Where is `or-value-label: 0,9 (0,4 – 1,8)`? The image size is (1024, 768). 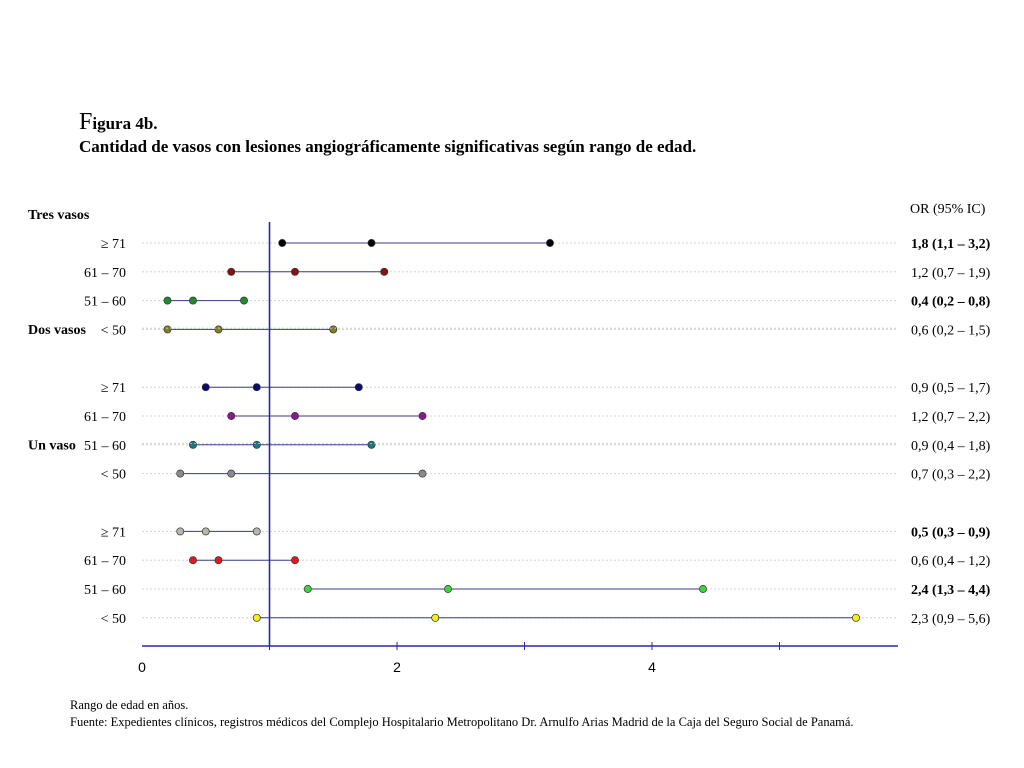
or-value-label: 0,9 (0,4 – 1,8) is located at coordinates (951, 446).